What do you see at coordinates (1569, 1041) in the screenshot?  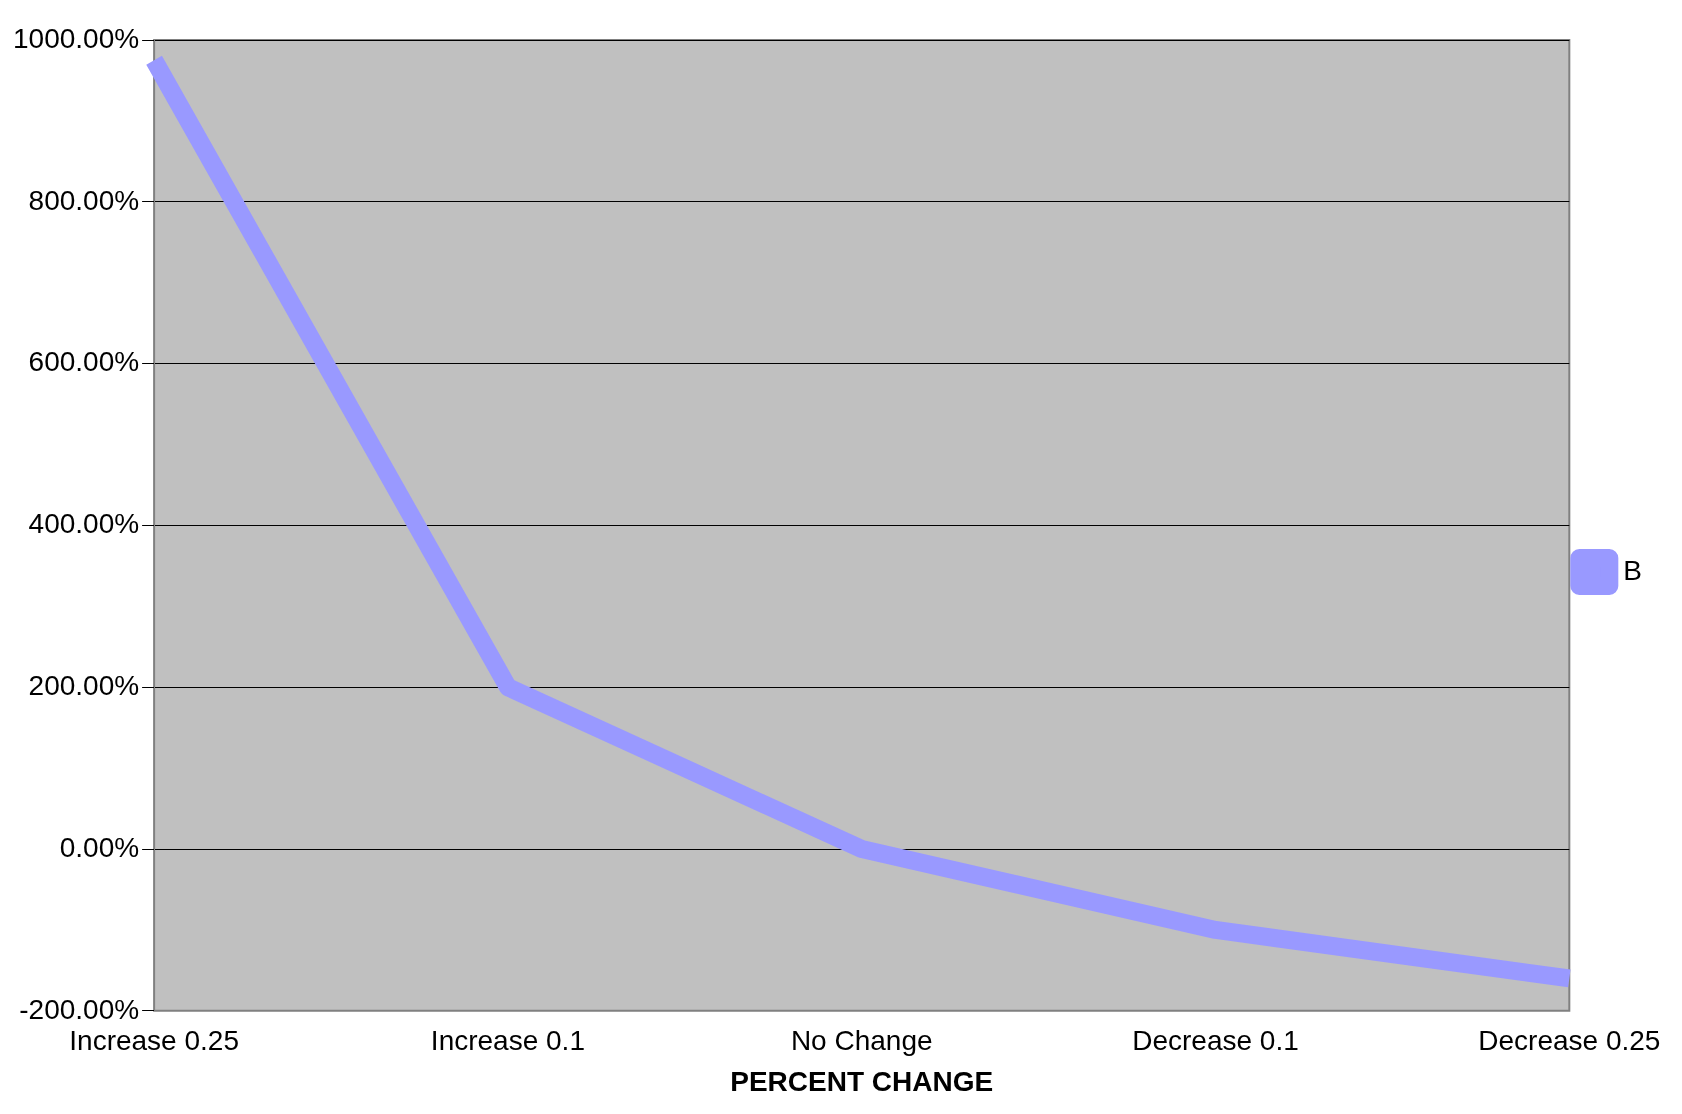 I see `x-tick-label: Decrease 0.25` at bounding box center [1569, 1041].